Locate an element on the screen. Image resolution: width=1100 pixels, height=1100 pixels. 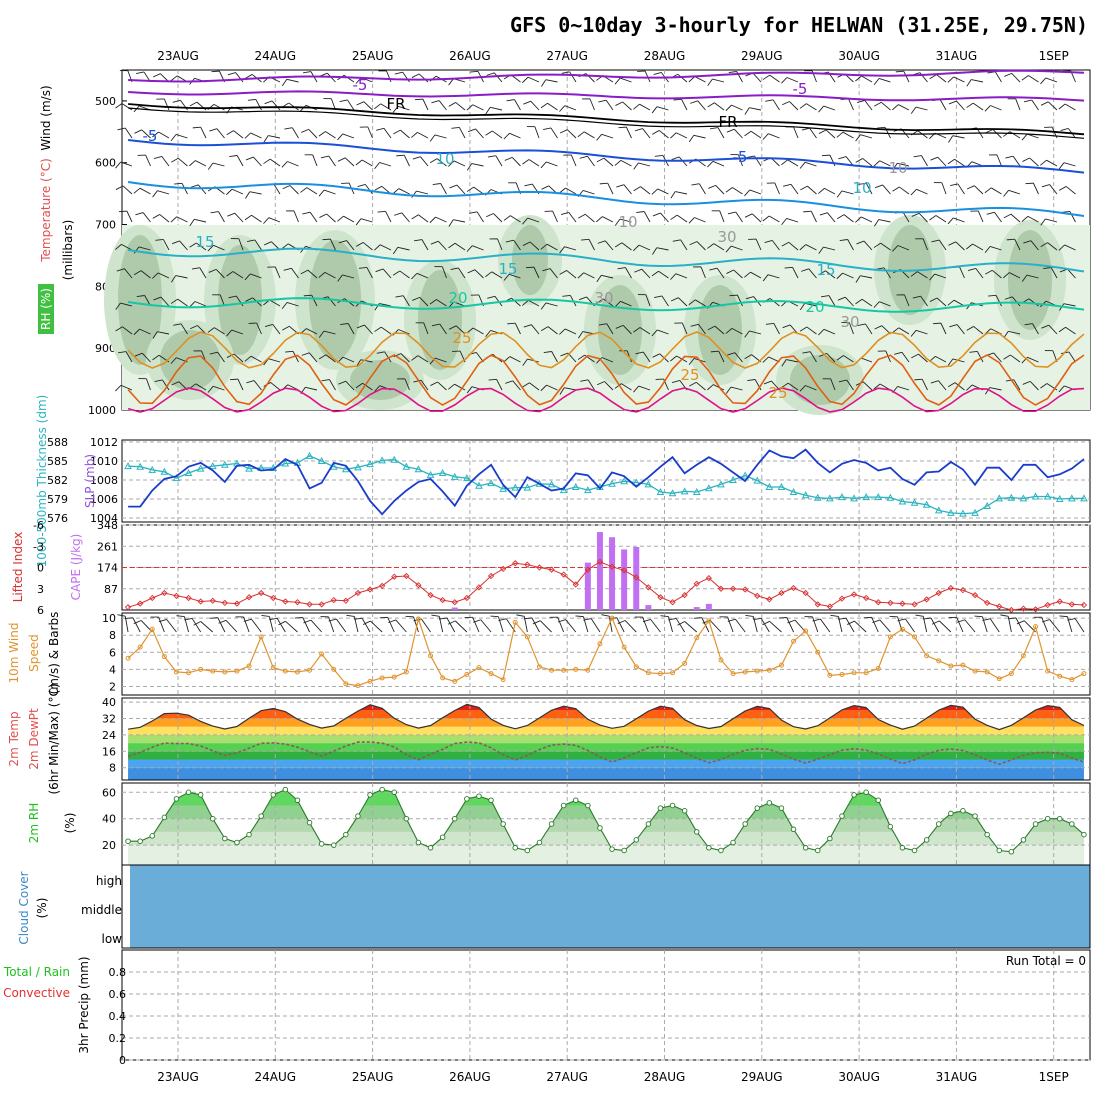
slp-tick-label: 1006 is located at coordinates (104, 499).